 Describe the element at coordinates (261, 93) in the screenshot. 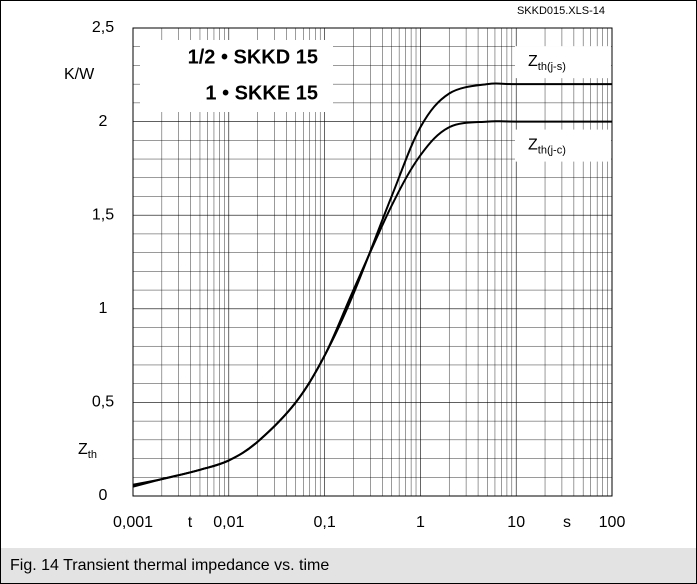

I see `title-line: 1 • SKKE 15` at that location.